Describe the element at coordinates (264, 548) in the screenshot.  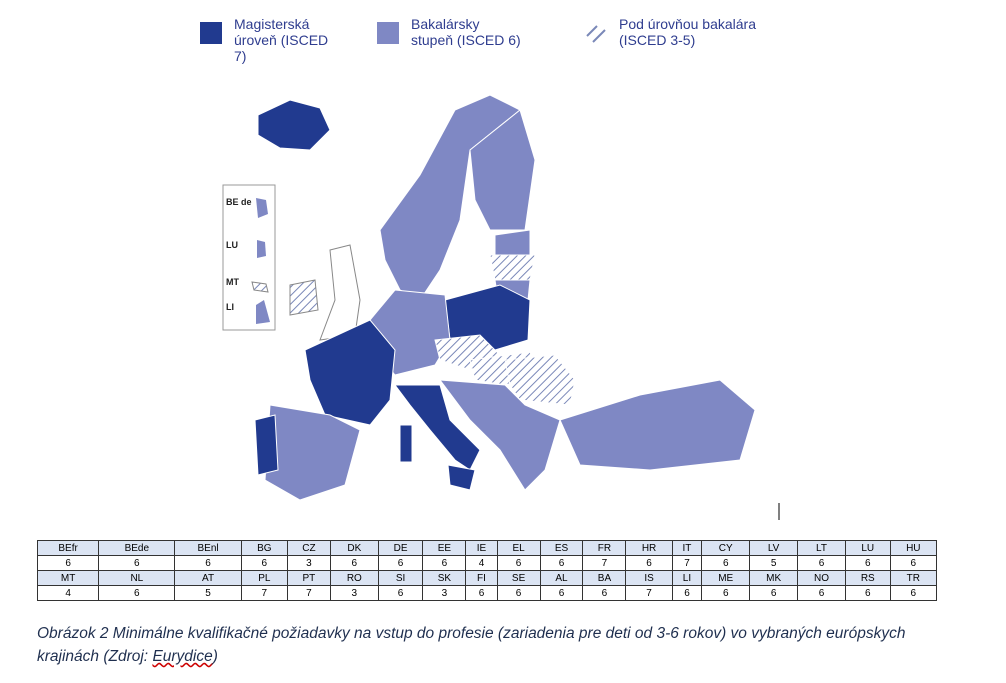
I see `country-code: BG` at that location.